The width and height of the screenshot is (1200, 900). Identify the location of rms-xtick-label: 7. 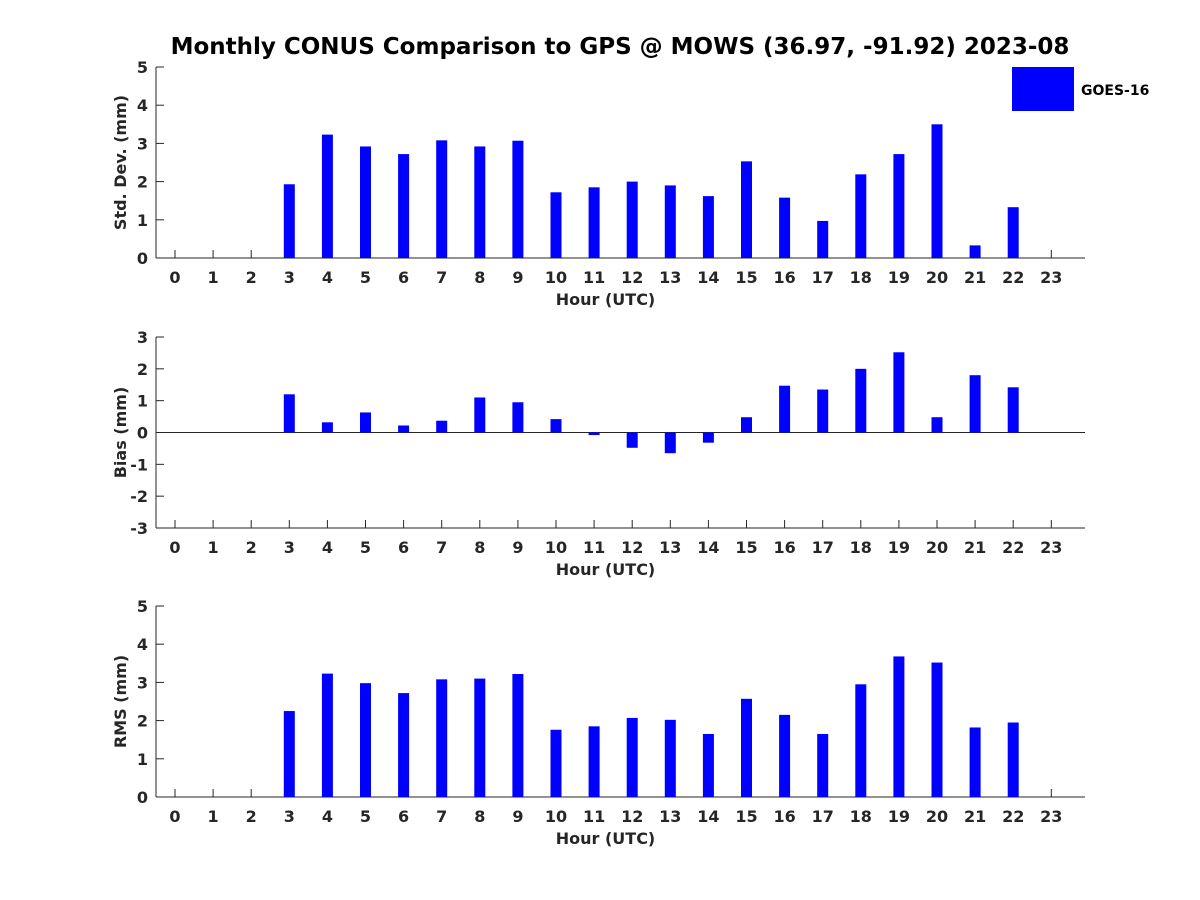
(441, 816).